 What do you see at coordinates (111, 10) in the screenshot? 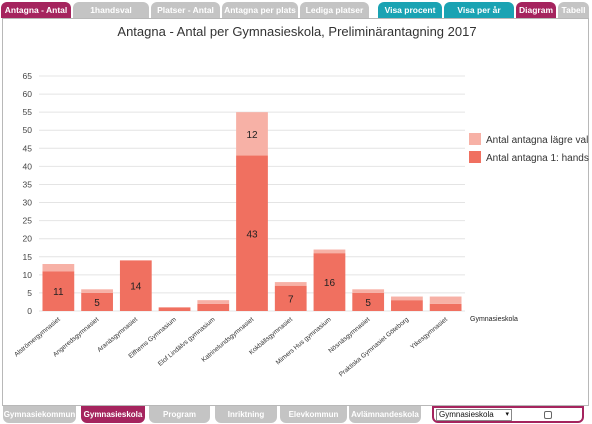
I see `tab-1handsval: 1handsval` at bounding box center [111, 10].